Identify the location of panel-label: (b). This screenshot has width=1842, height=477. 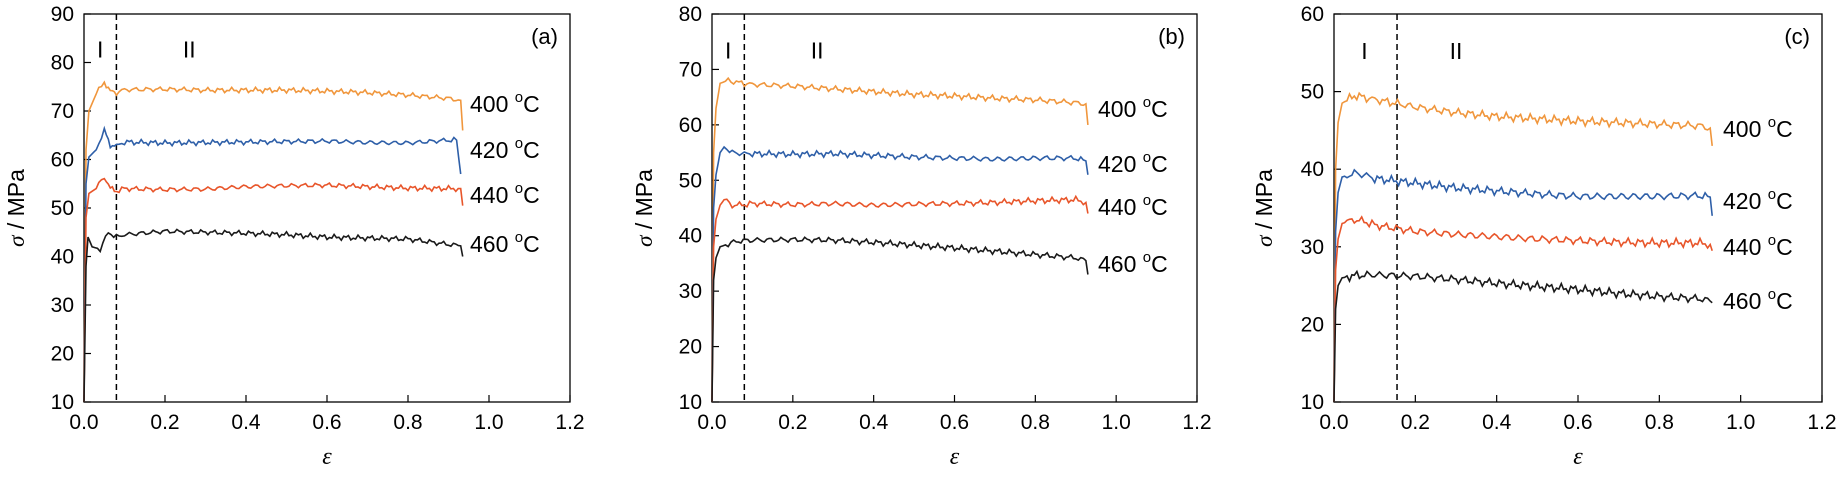
(1171, 36).